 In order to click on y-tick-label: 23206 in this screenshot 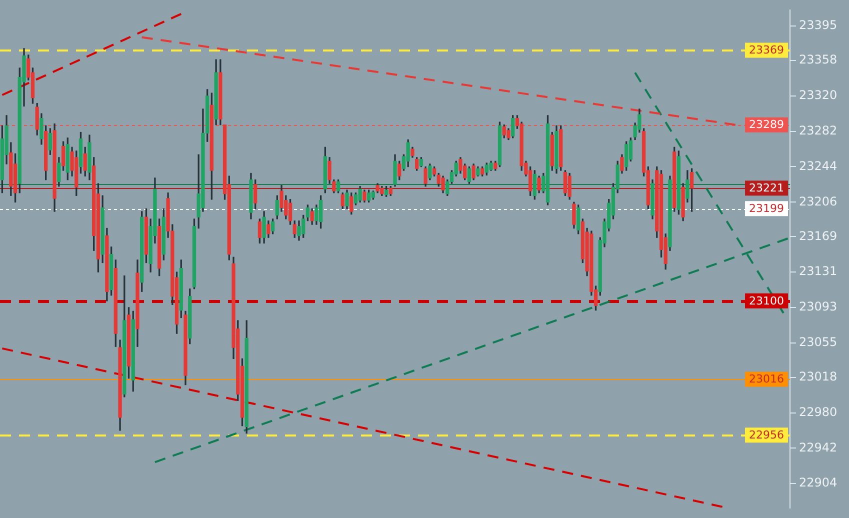, I will do `click(818, 201)`.